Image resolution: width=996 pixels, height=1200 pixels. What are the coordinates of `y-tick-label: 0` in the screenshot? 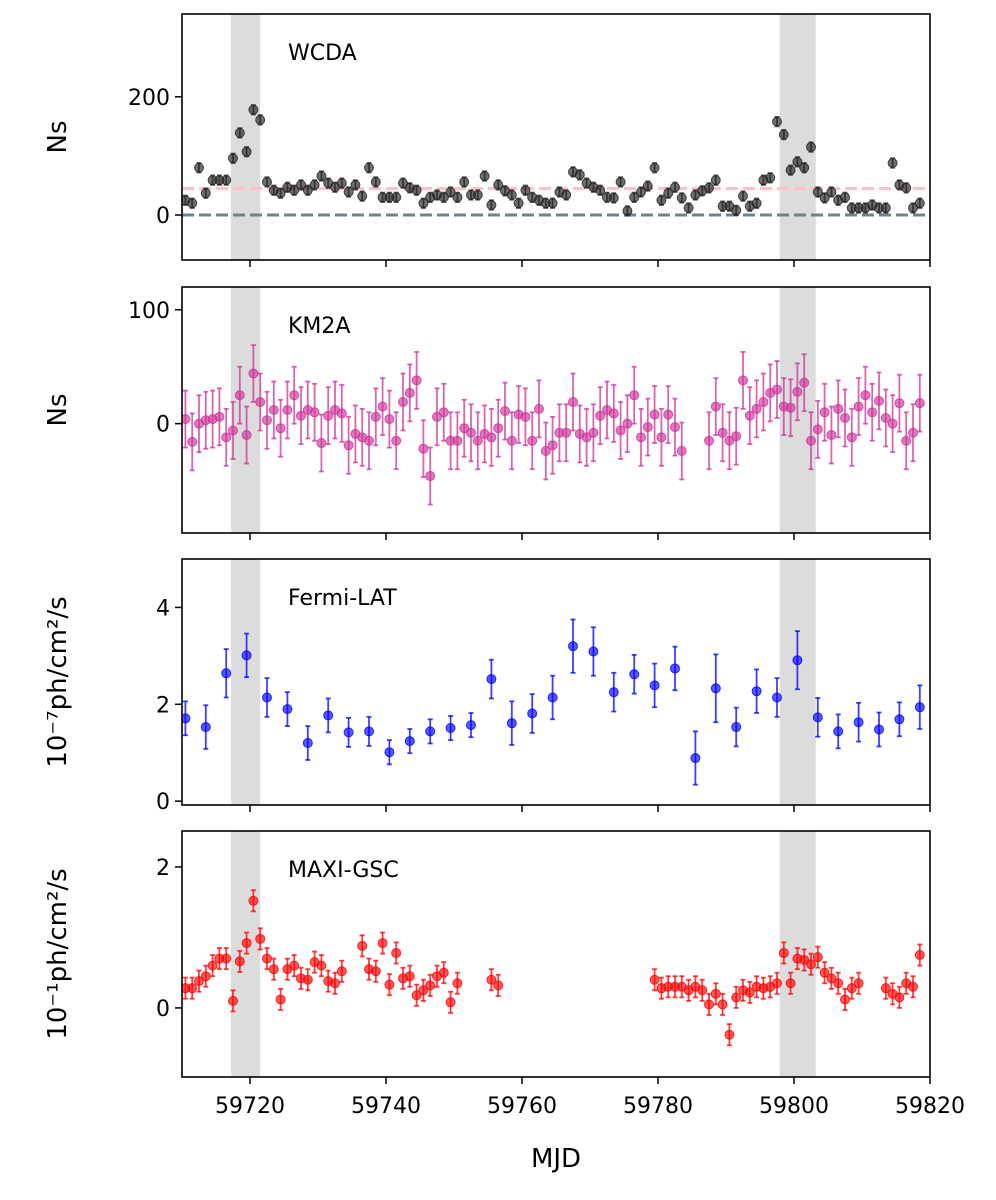 It's located at (163, 425).